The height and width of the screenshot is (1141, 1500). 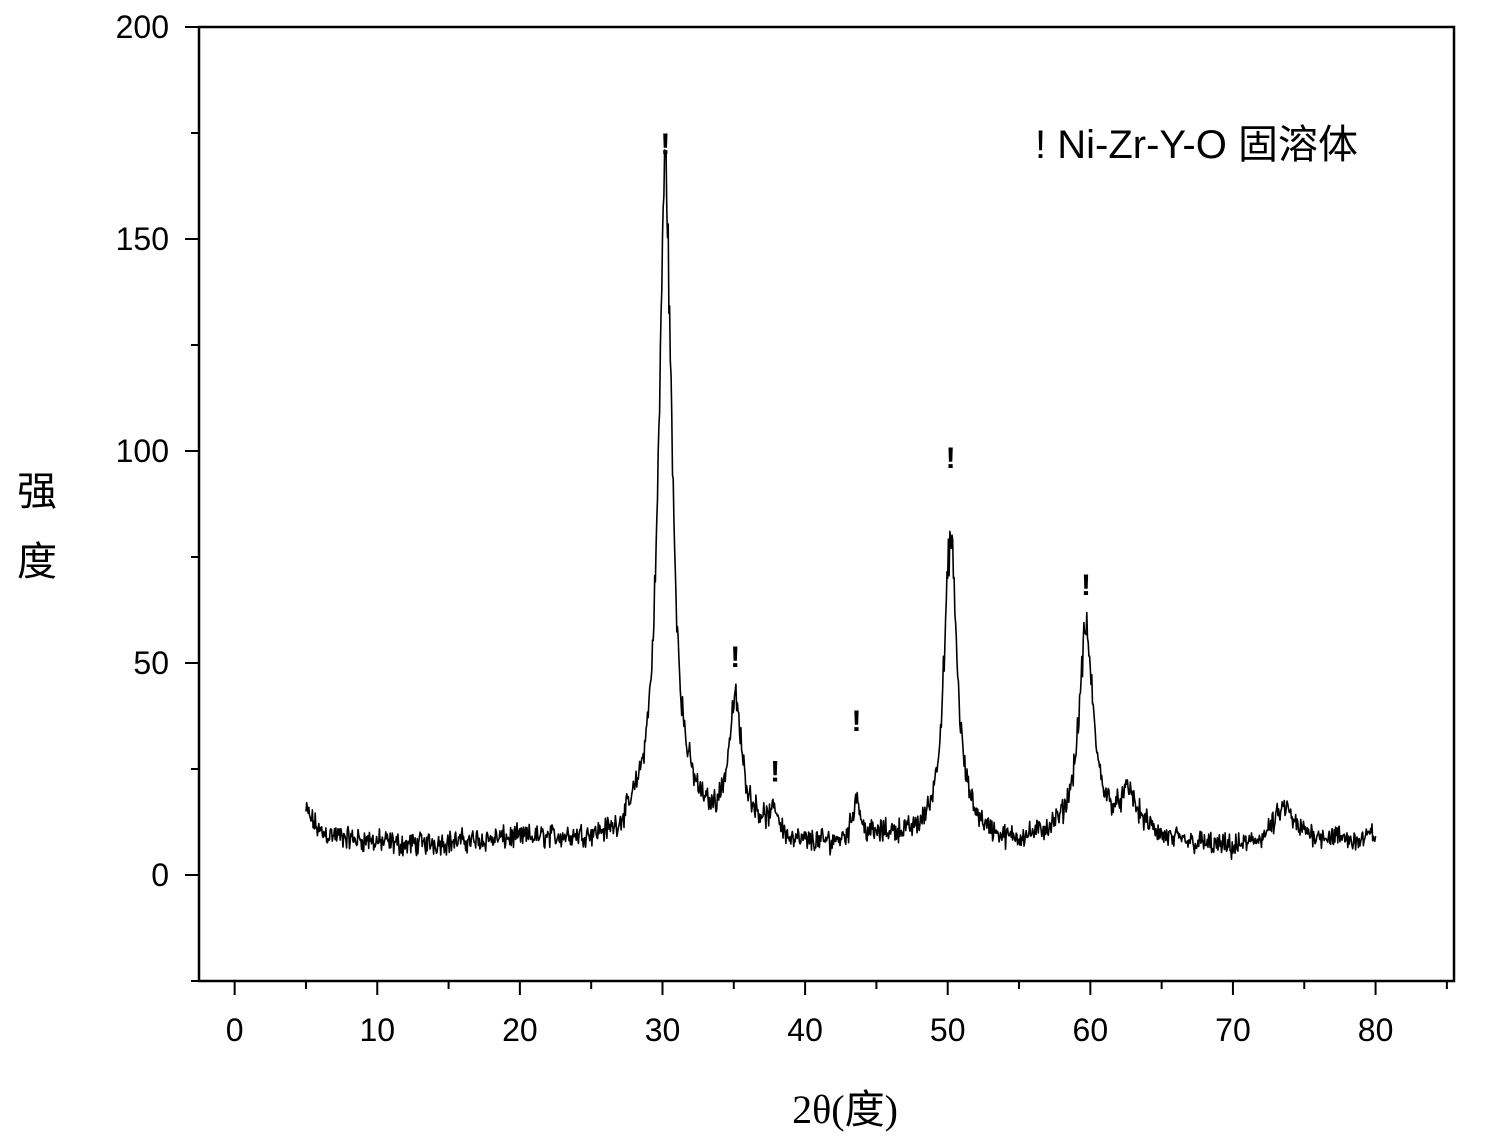 What do you see at coordinates (160, 875) in the screenshot?
I see `y-tick-label: 0` at bounding box center [160, 875].